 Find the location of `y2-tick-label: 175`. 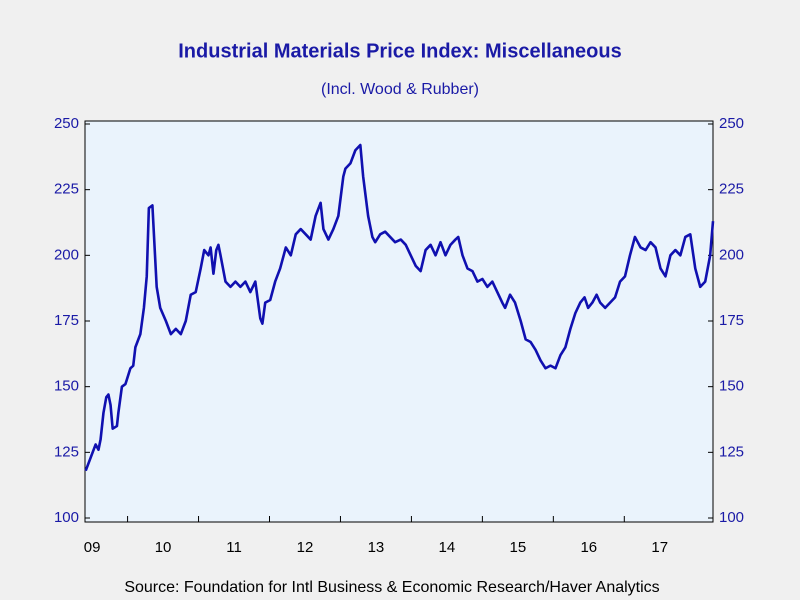

y2-tick-label: 175 is located at coordinates (731, 320).